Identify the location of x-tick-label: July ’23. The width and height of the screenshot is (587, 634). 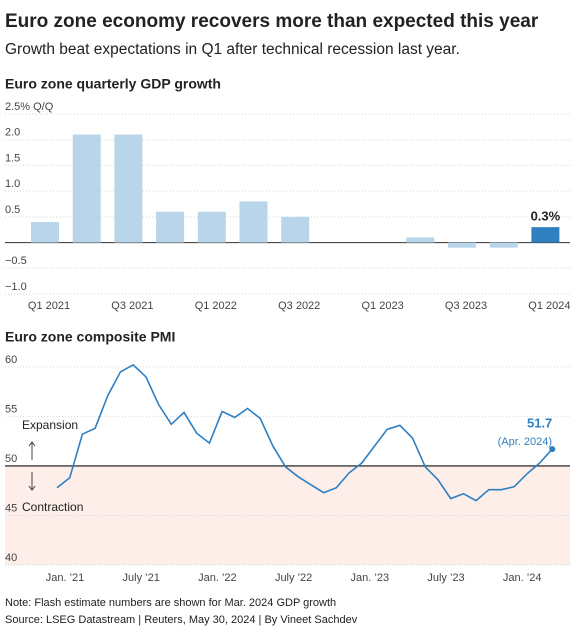
(445, 578).